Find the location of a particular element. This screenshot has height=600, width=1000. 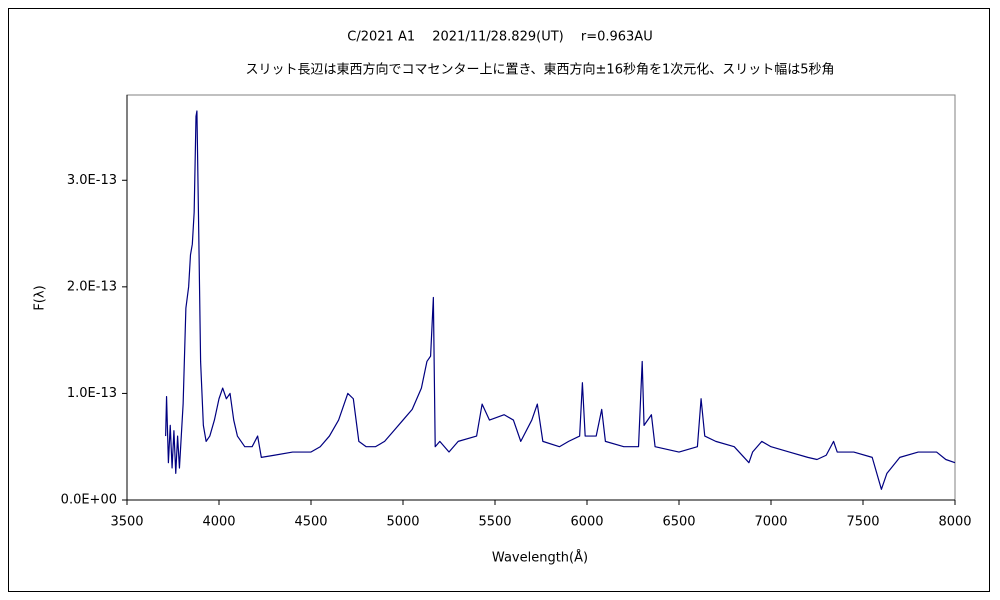

x-tick-label: 5500 is located at coordinates (494, 522).